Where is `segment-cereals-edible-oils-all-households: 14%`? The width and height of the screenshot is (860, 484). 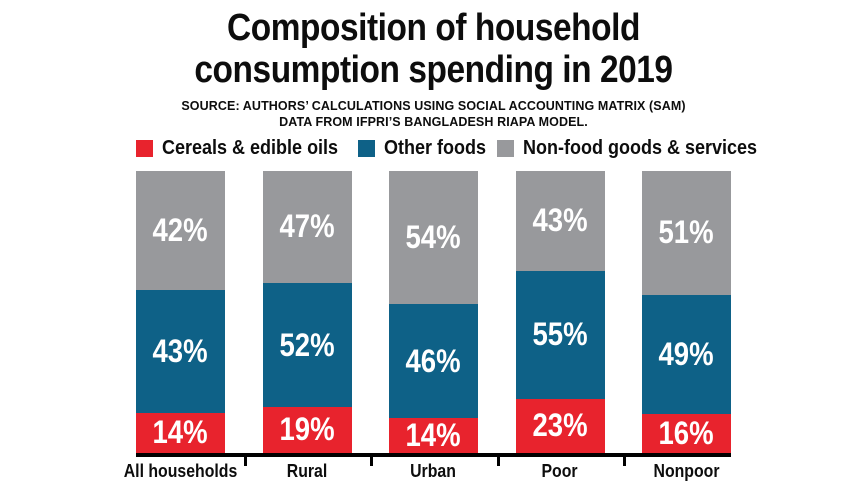
segment-cereals-edible-oils-all-households: 14% is located at coordinates (180, 432).